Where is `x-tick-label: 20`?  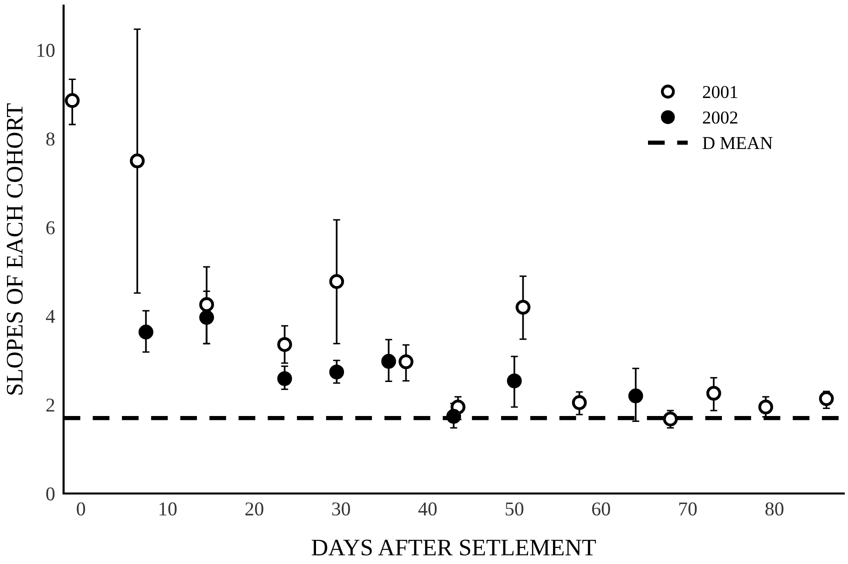 x-tick-label: 20 is located at coordinates (254, 509).